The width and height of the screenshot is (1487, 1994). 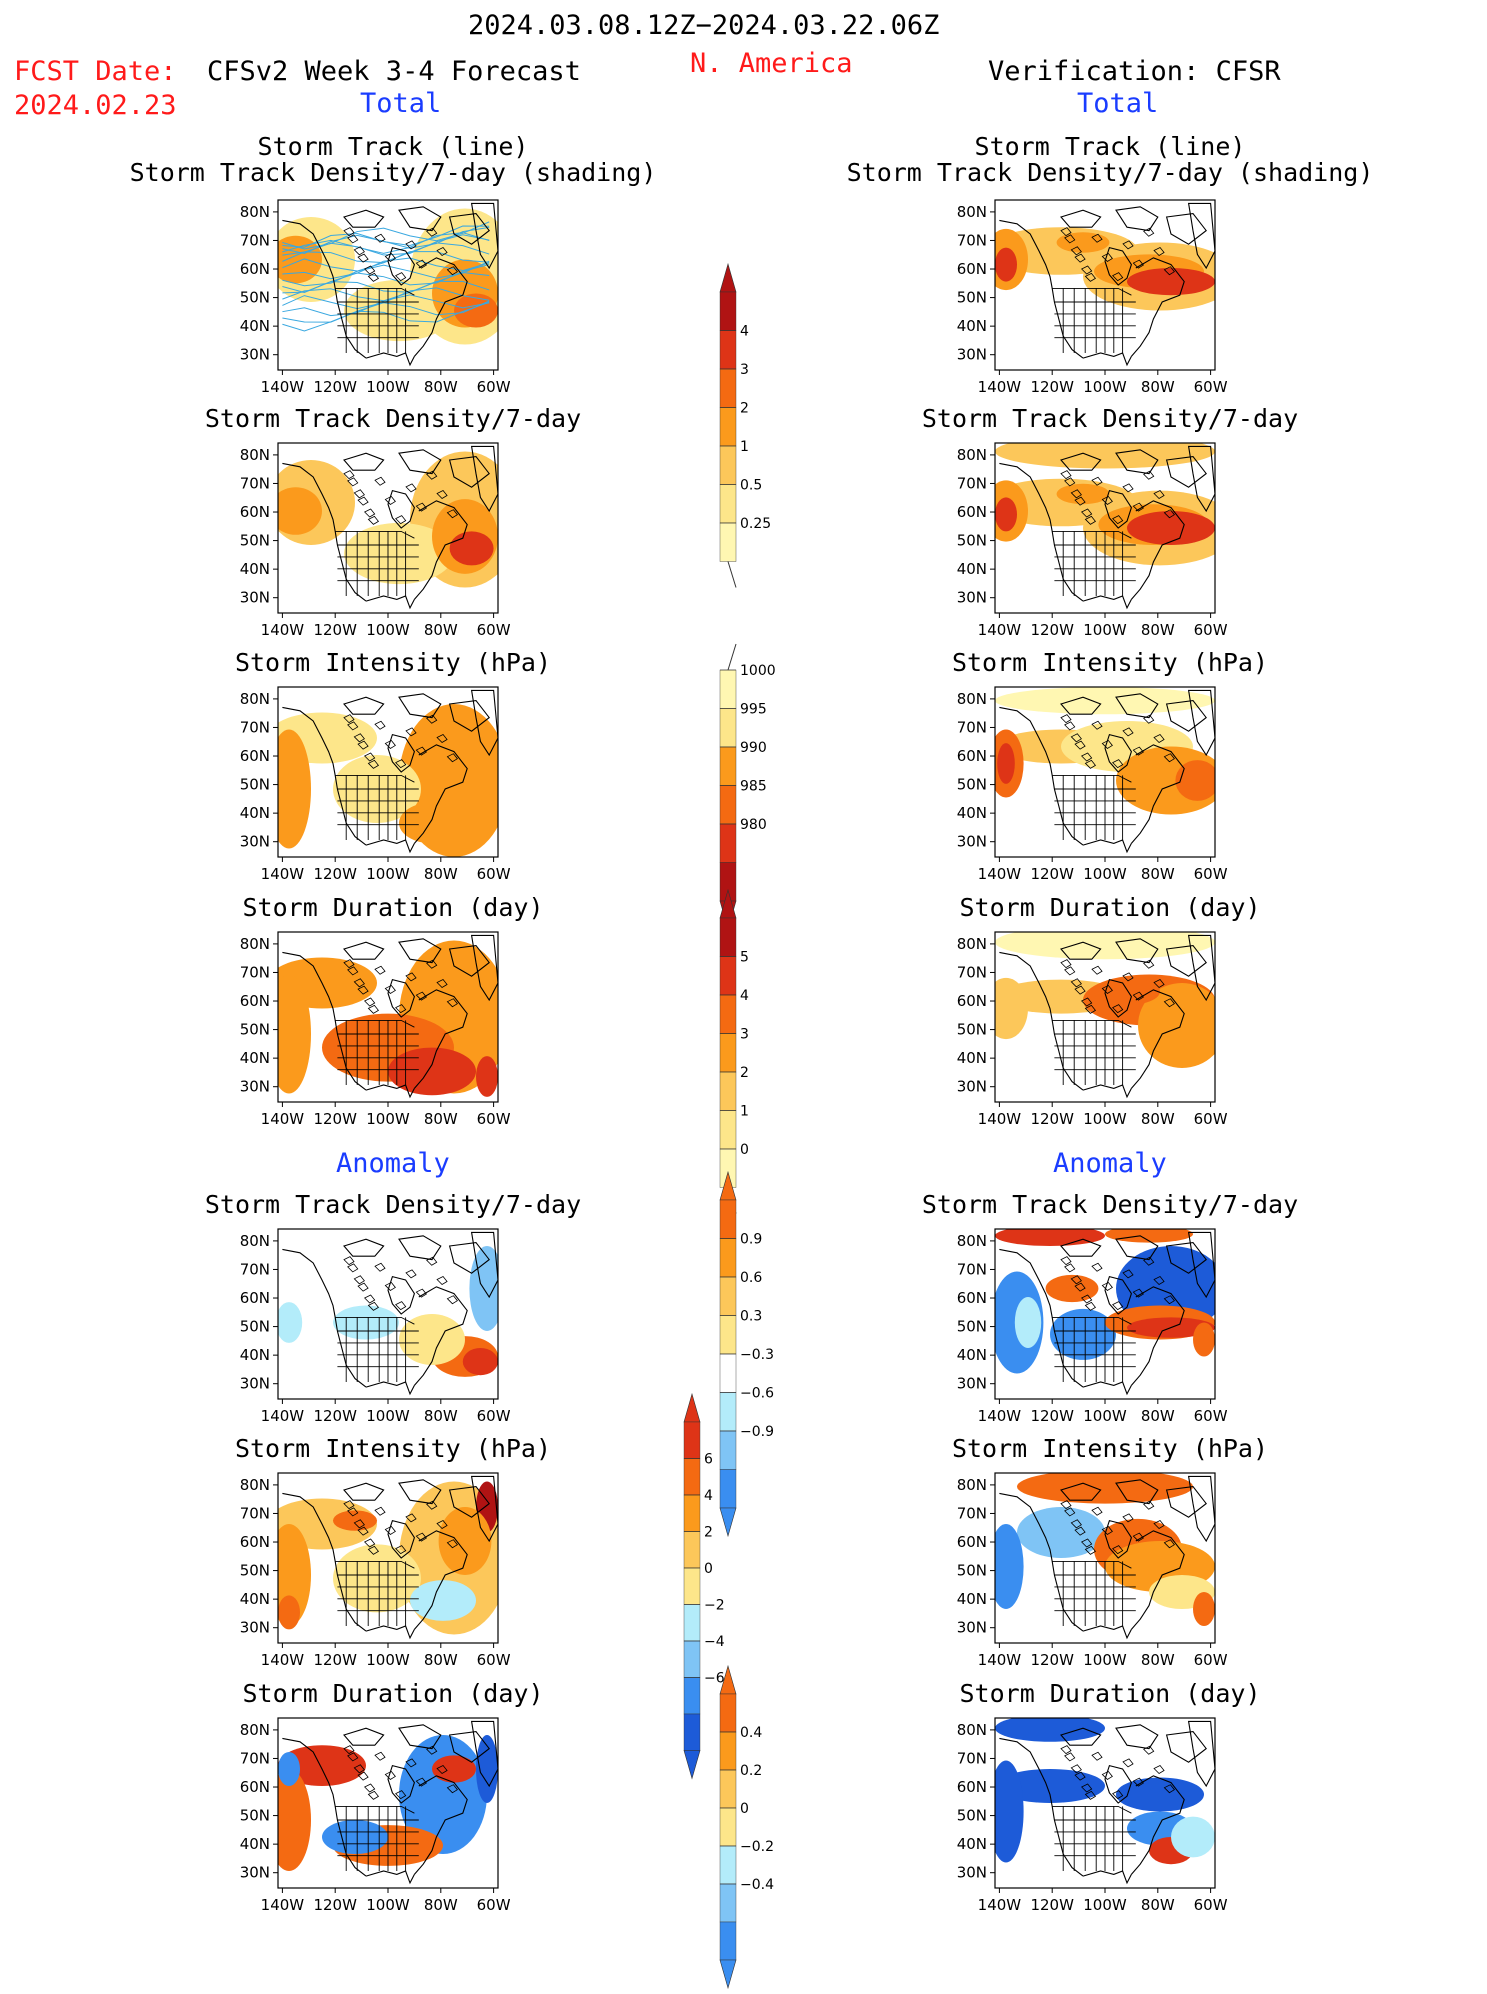 I want to click on colorbar-tick-label: 995, so click(x=753, y=710).